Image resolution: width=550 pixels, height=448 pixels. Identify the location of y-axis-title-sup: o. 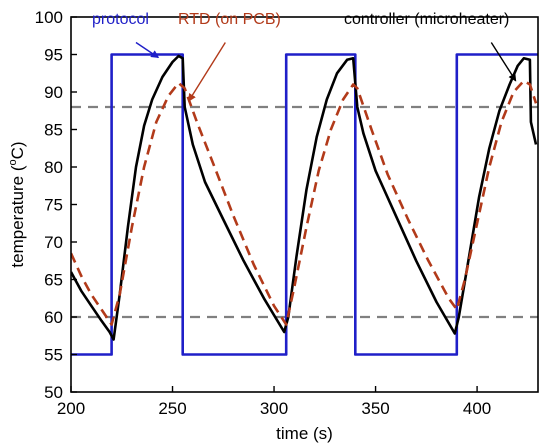
(13, 162).